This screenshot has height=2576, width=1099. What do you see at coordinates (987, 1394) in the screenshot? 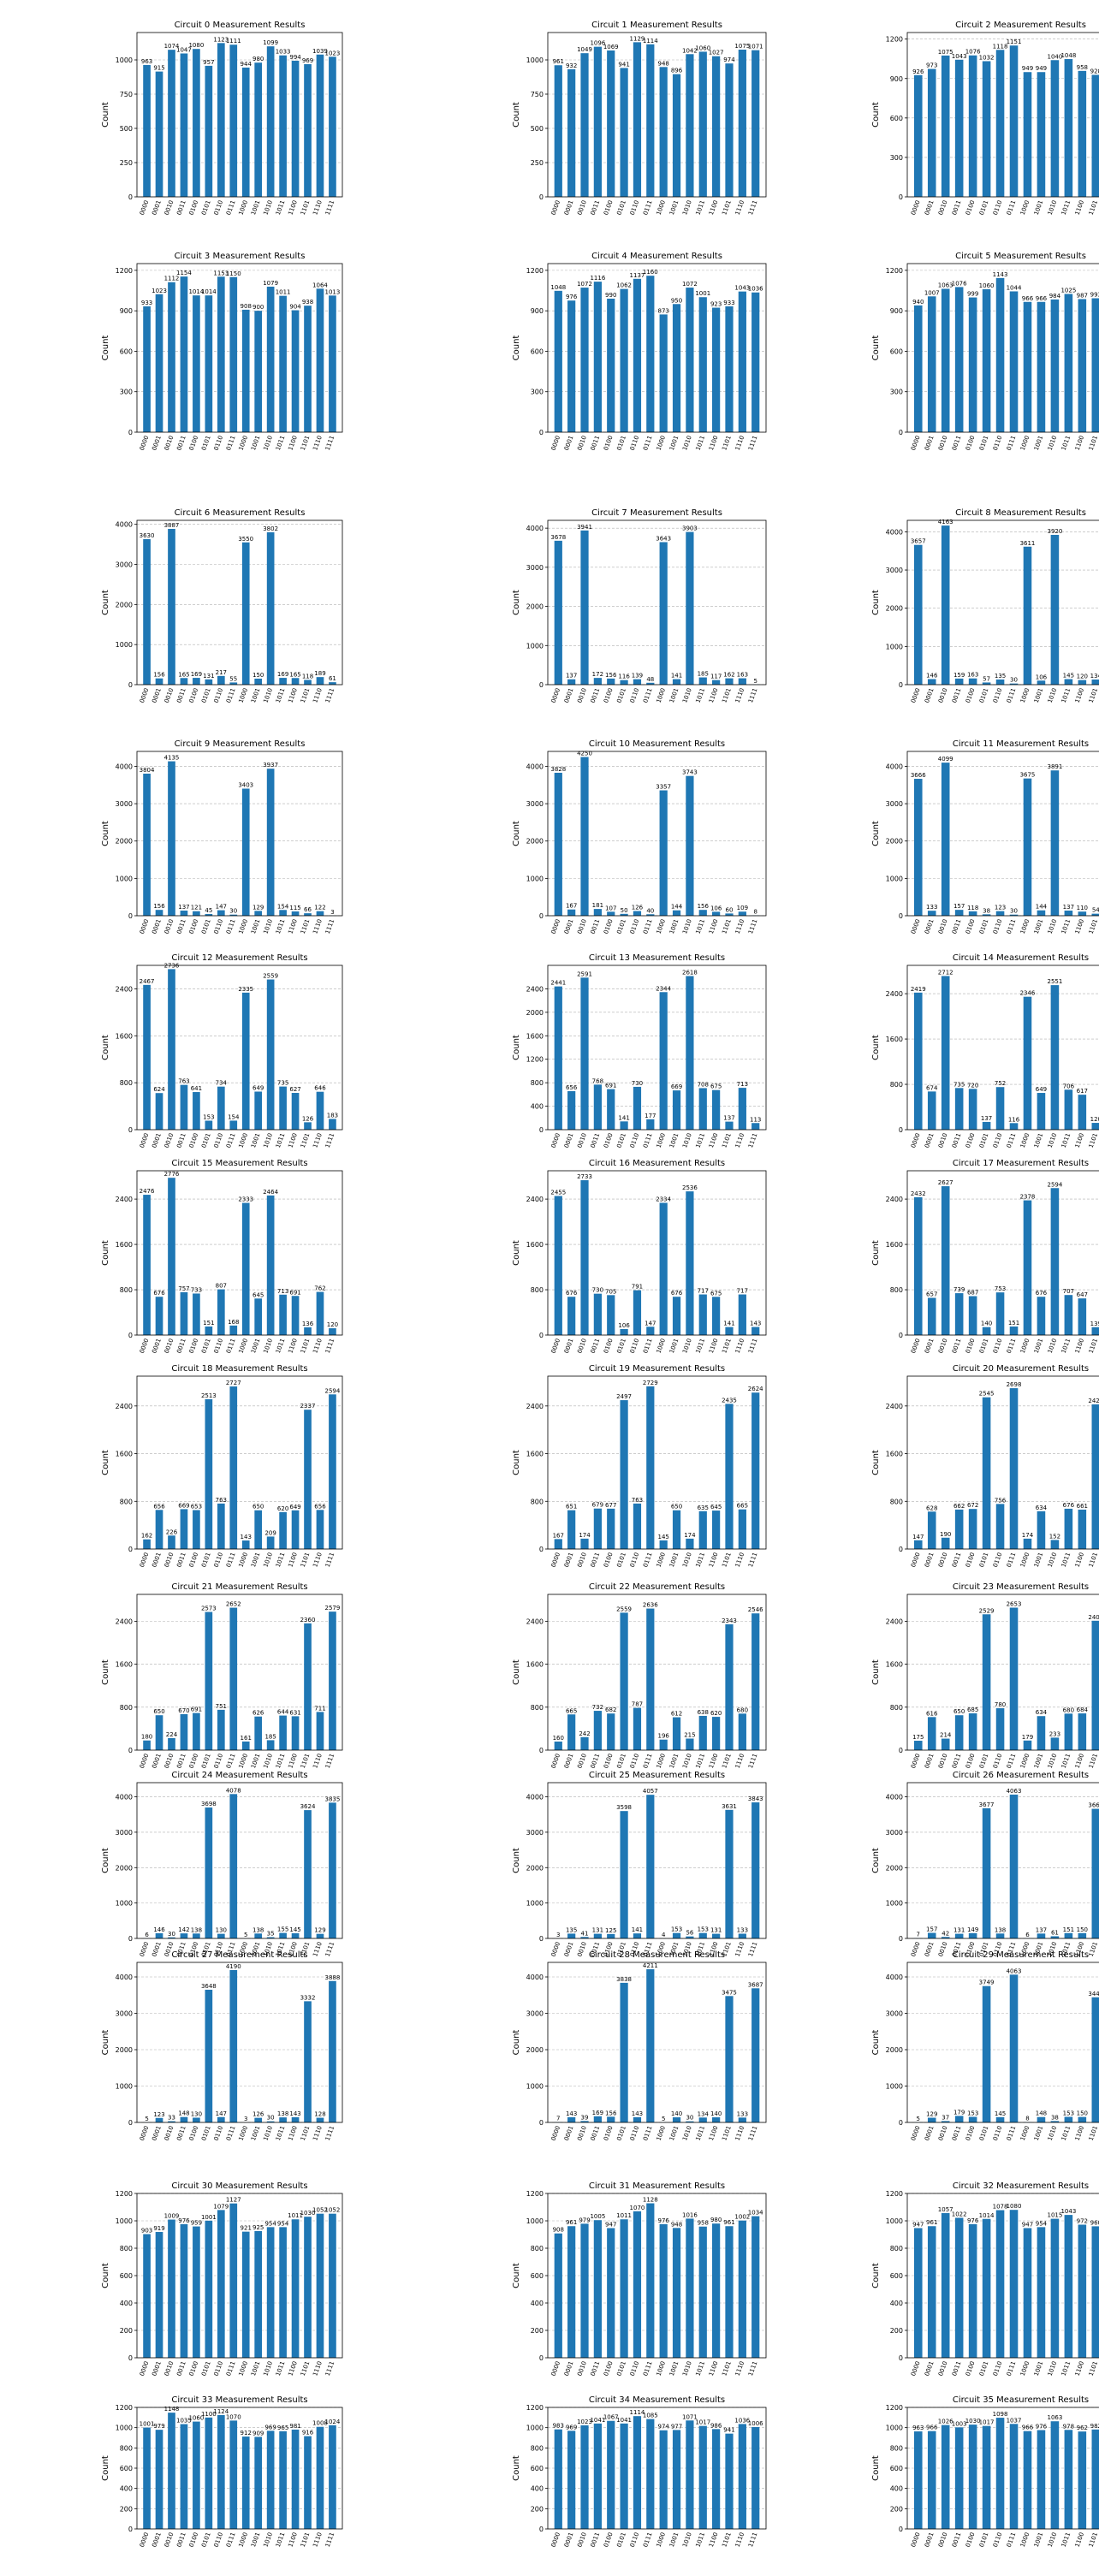
I see `bar-value-label: 2545` at bounding box center [987, 1394].